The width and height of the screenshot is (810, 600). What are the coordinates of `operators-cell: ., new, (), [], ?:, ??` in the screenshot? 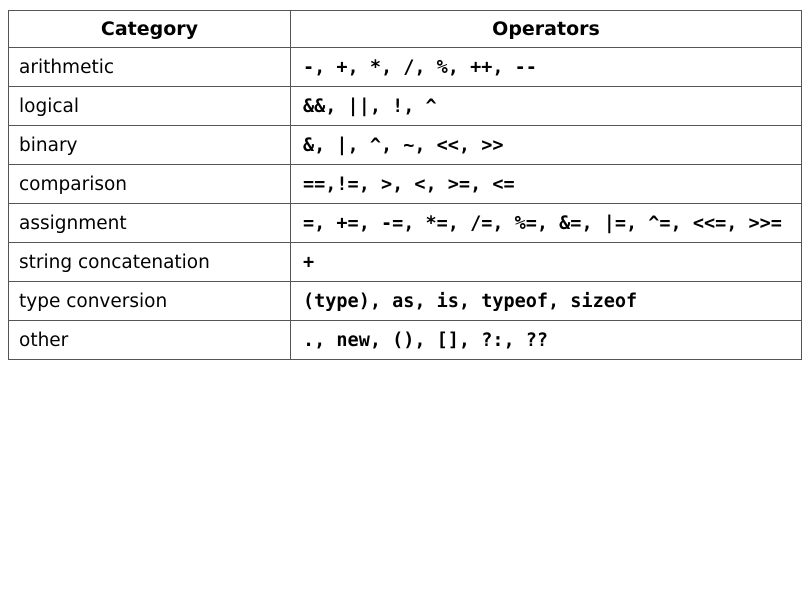 It's located at (546, 340).